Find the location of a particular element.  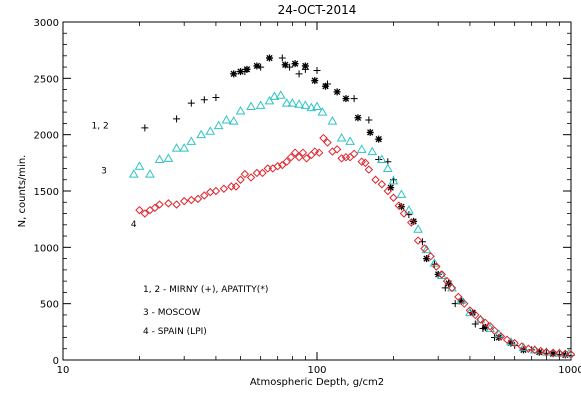

y-tick-label: 2500 is located at coordinates (46, 79).